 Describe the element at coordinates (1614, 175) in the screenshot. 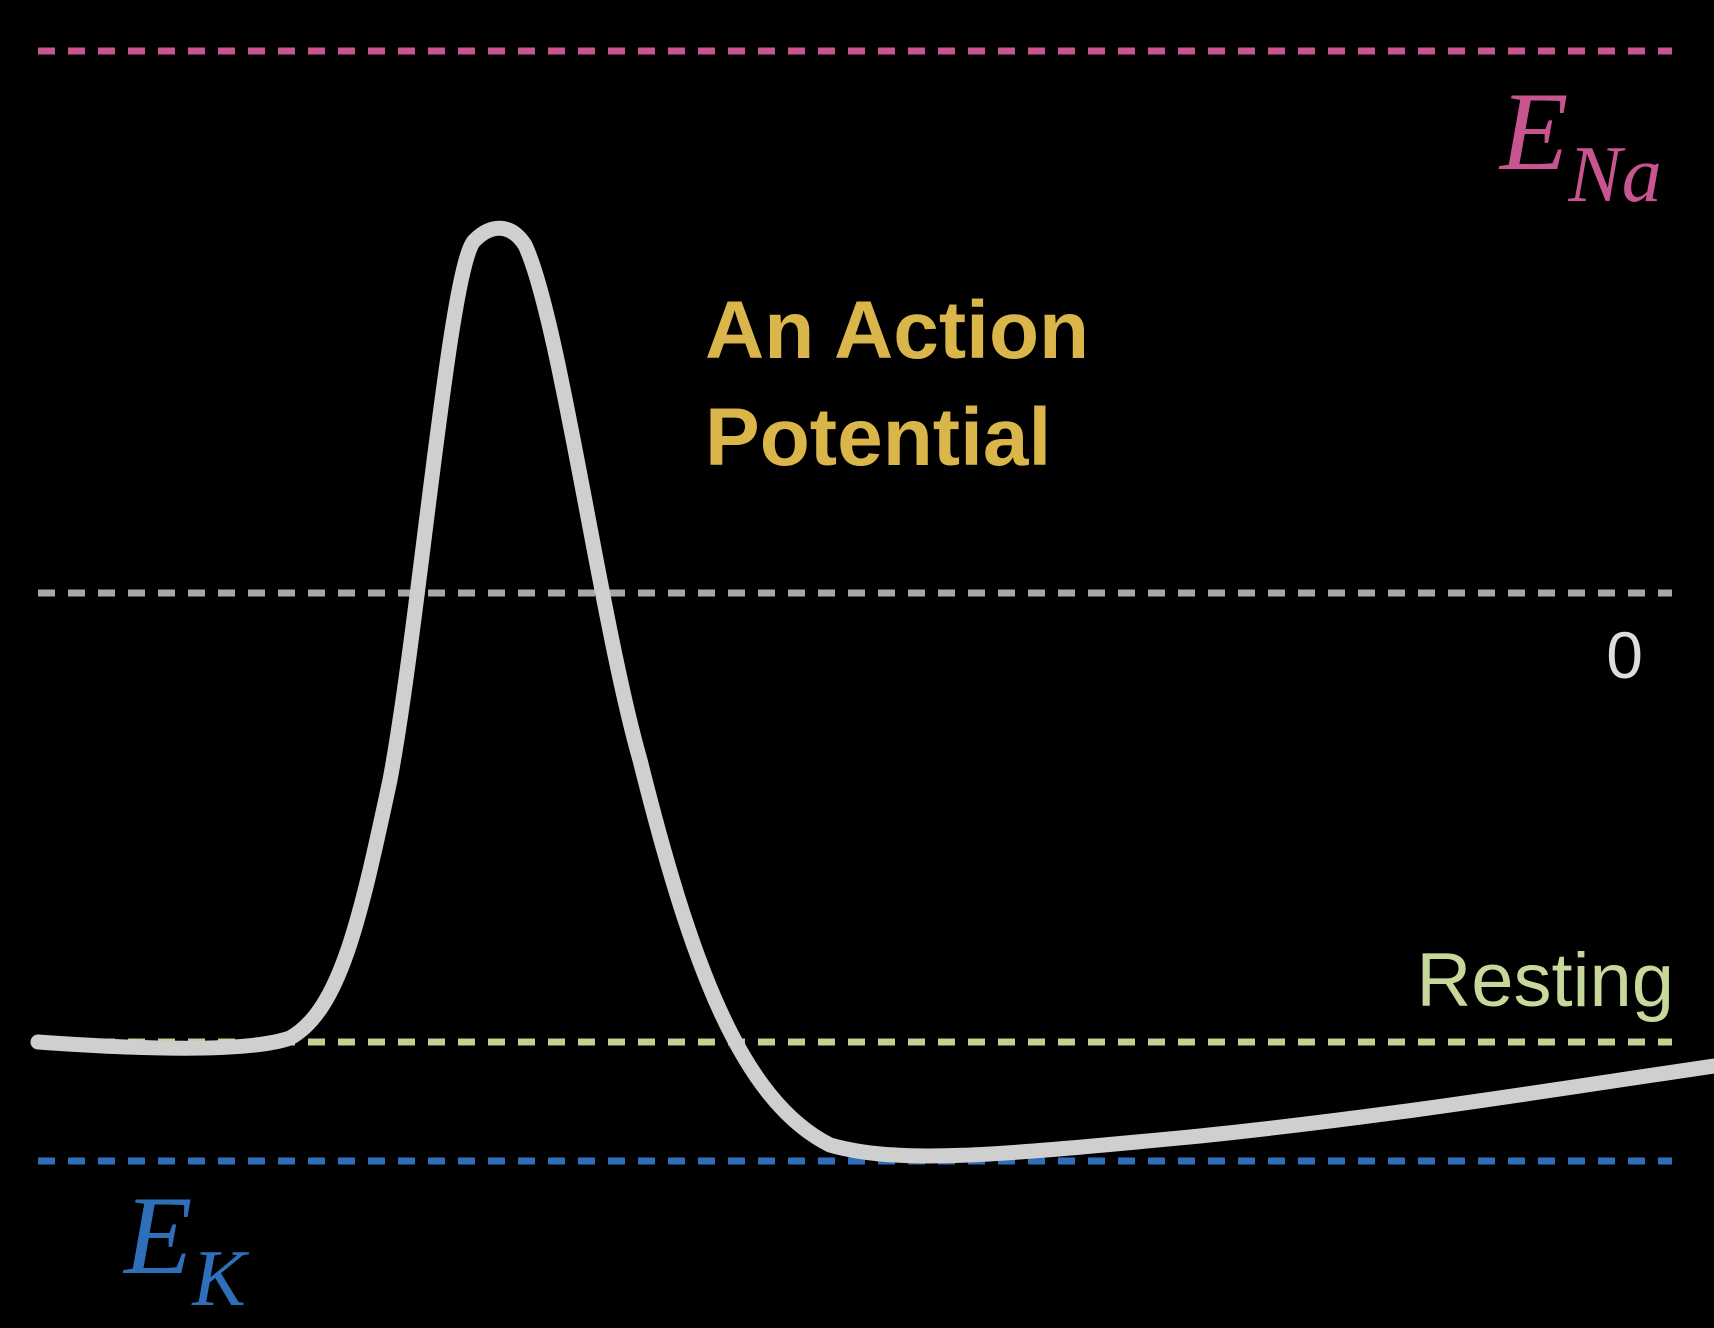

I see `sodium-subscript: Na` at that location.